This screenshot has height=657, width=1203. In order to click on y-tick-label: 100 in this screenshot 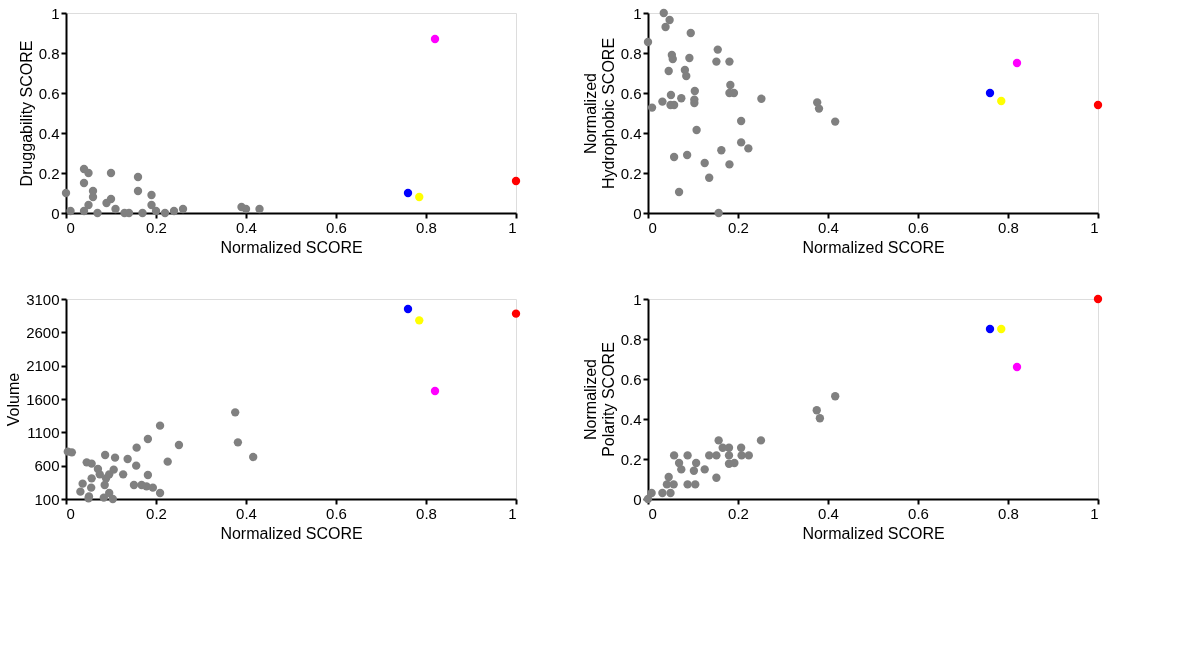, I will do `click(47, 499)`.